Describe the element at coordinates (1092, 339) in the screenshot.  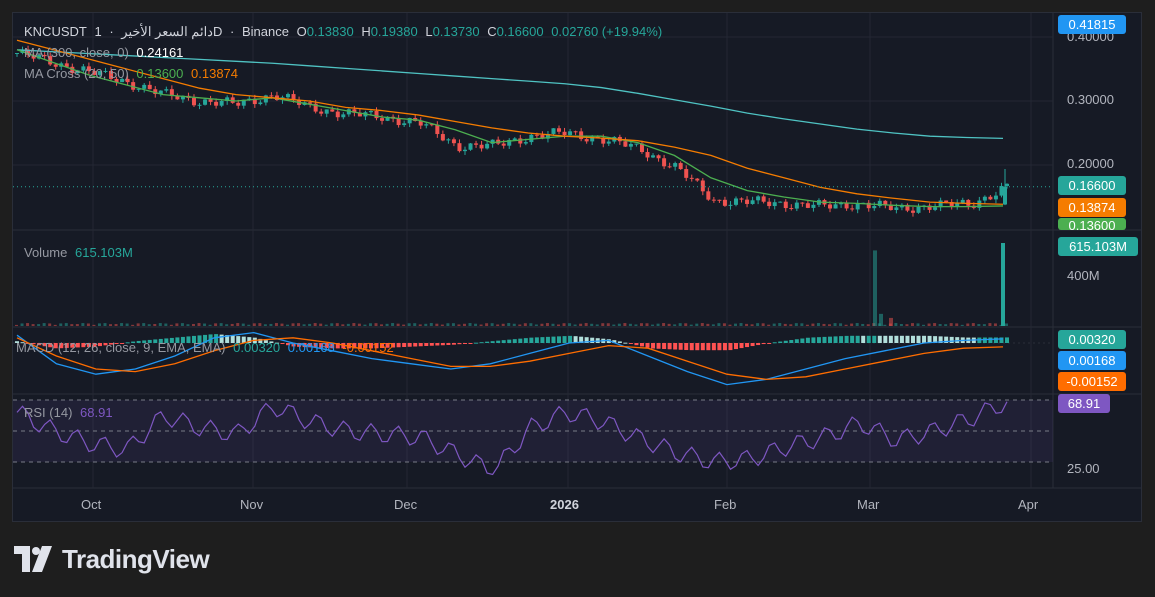
I see `macd-hist-tag: 0.00320` at that location.